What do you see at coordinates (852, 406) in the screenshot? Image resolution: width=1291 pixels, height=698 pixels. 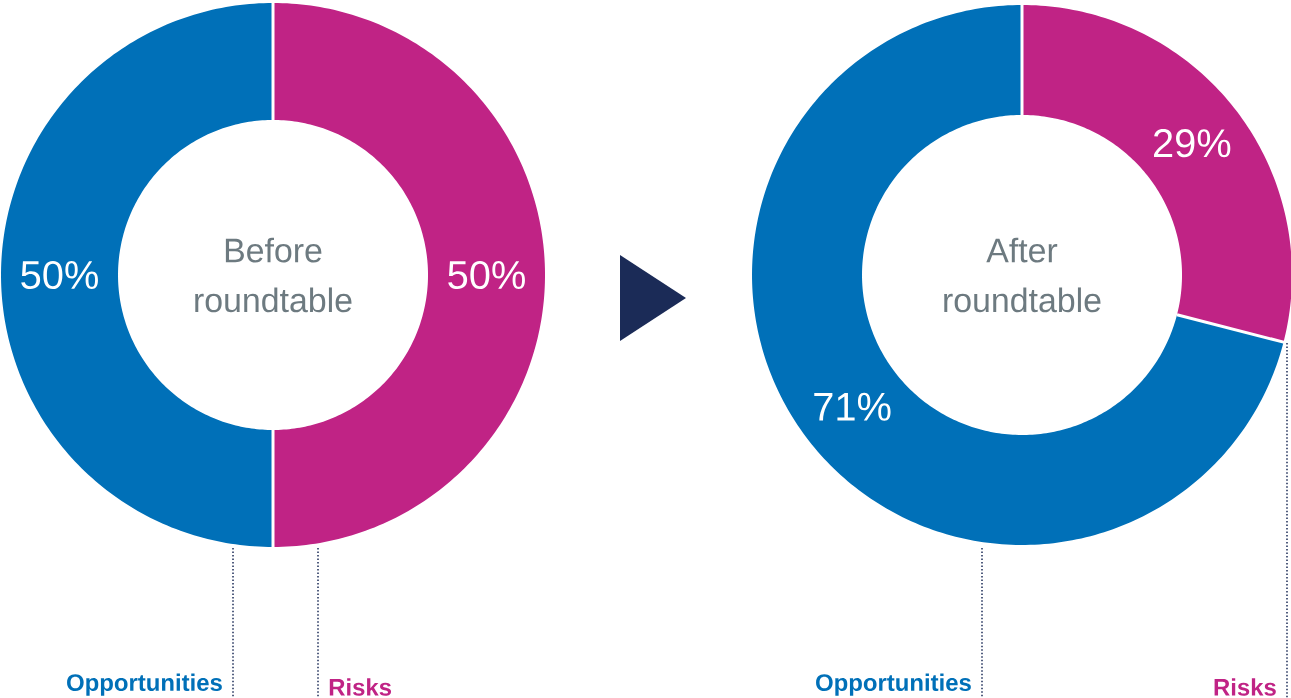 I see `data-label: 71%` at bounding box center [852, 406].